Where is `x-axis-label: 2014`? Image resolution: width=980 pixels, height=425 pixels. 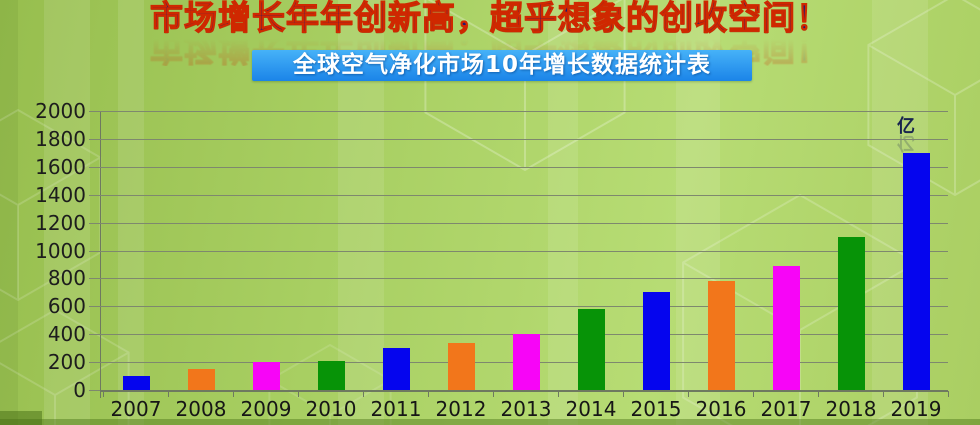
x-axis-label: 2014 is located at coordinates (591, 409).